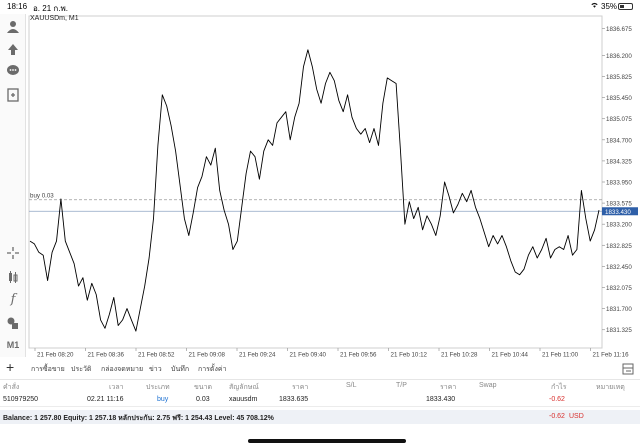 The width and height of the screenshot is (640, 447). What do you see at coordinates (619, 183) in the screenshot?
I see `y-tick-label: 1833.950` at bounding box center [619, 183].